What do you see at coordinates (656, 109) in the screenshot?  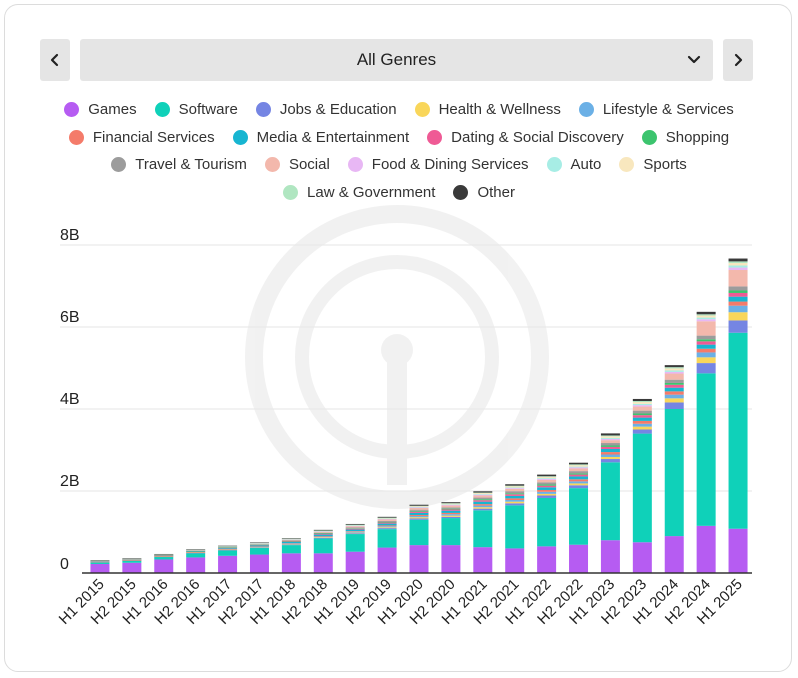 I see `legend-item: Lifestyle & Services` at bounding box center [656, 109].